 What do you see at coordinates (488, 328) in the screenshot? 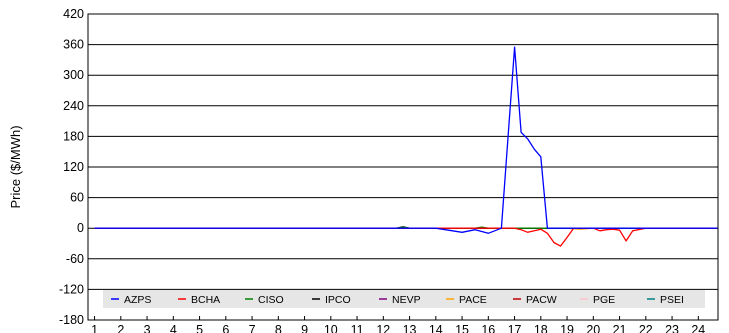
I see `x-tick-label-15: 16` at bounding box center [488, 328].